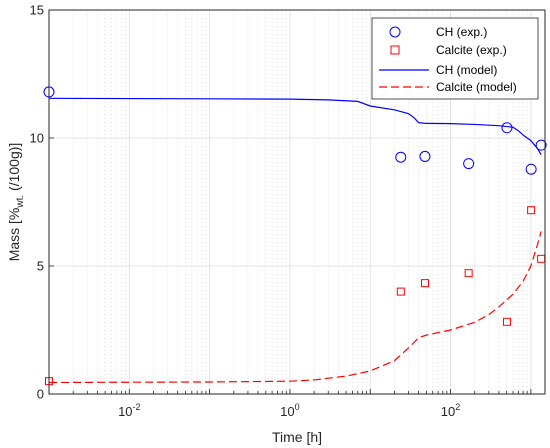 The width and height of the screenshot is (550, 448). I want to click on x-axis-ticks: 10⁻² 10⁰ 10², so click(290, 404).